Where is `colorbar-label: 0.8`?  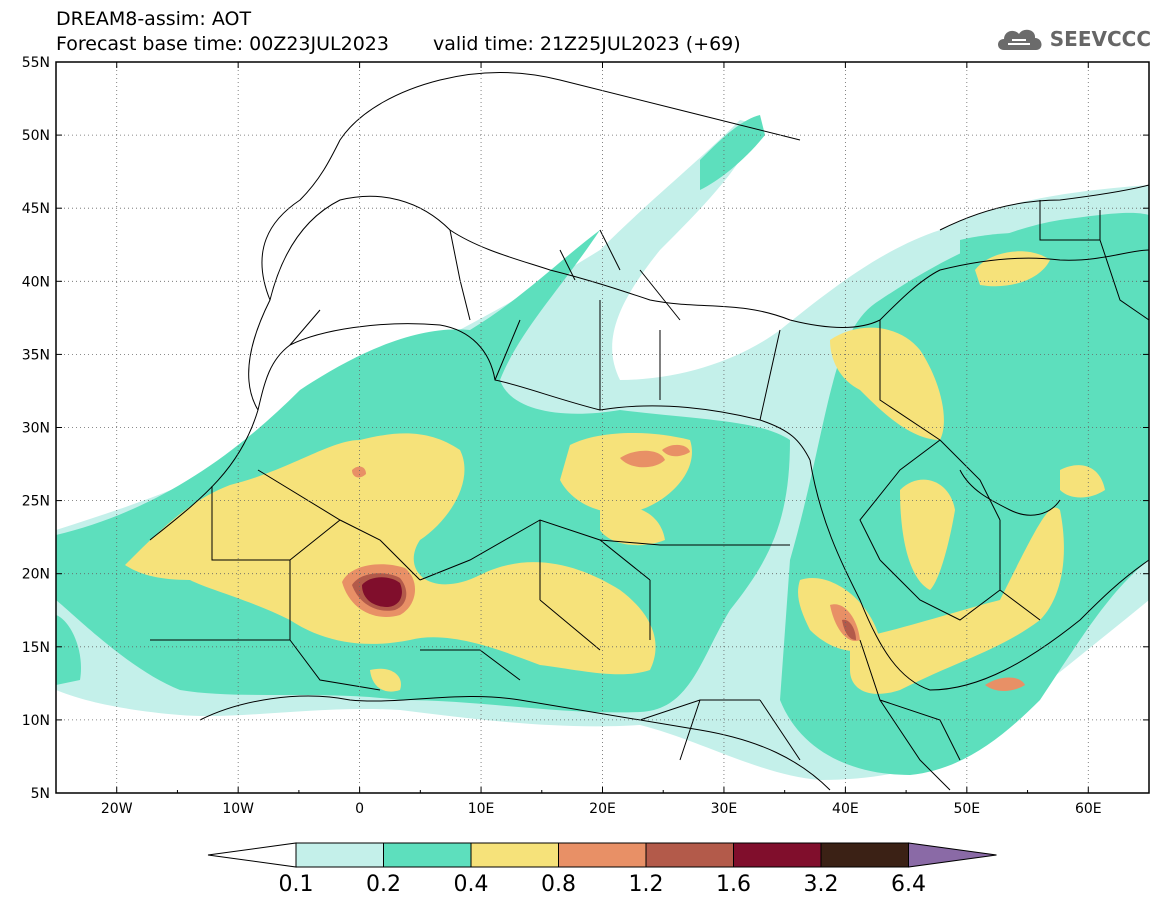
colorbar-label: 0.8 is located at coordinates (558, 884).